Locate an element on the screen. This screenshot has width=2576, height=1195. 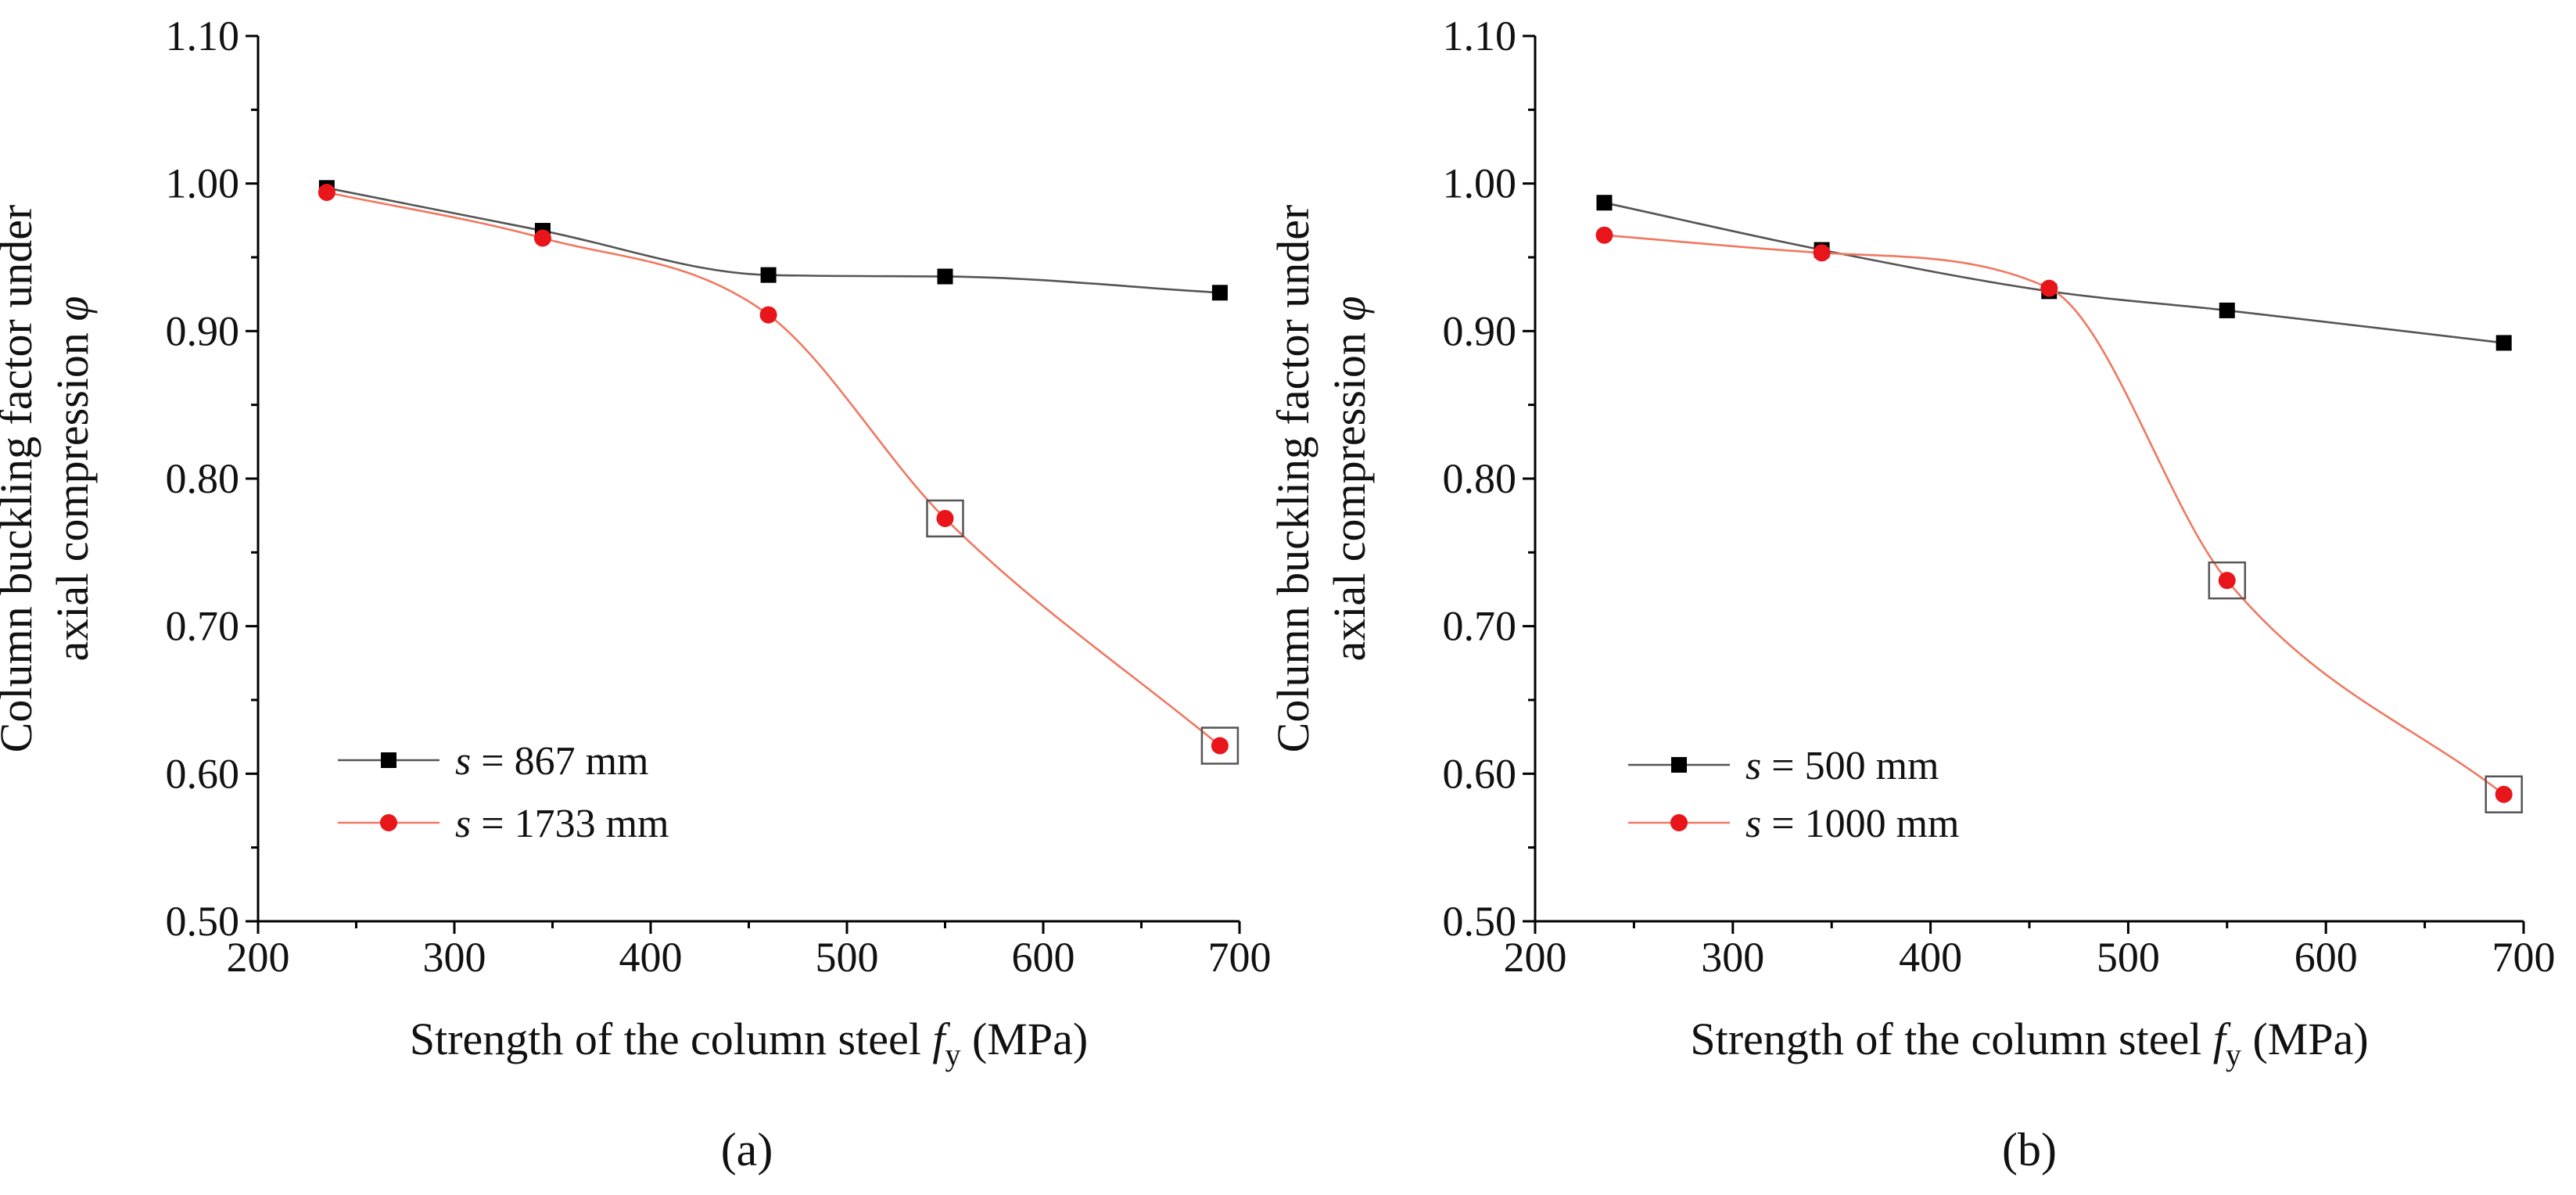
panel-caption: (b) is located at coordinates (2029, 1150).